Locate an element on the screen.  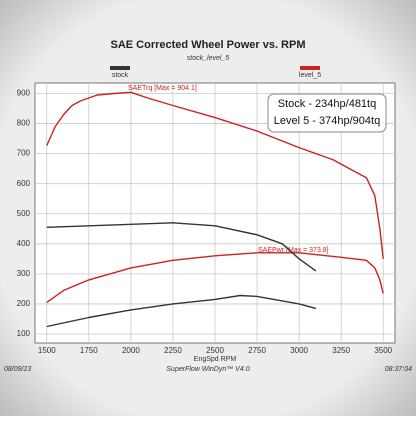
legend-label: level_5 is located at coordinates (310, 75).